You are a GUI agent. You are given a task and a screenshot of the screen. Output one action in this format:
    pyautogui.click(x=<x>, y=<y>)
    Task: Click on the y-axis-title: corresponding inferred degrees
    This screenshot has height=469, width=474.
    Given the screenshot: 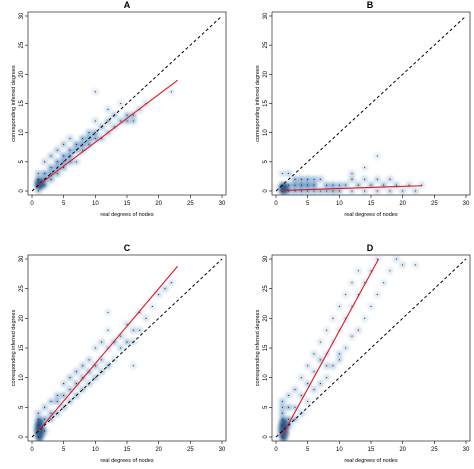 What is the action you would take?
    pyautogui.click(x=258, y=103)
    